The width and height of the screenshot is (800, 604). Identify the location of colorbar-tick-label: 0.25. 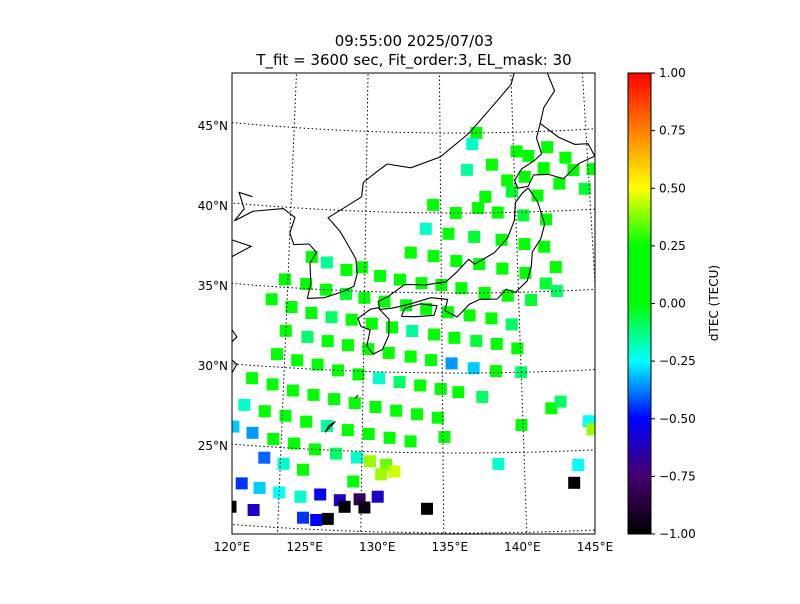
(672, 246).